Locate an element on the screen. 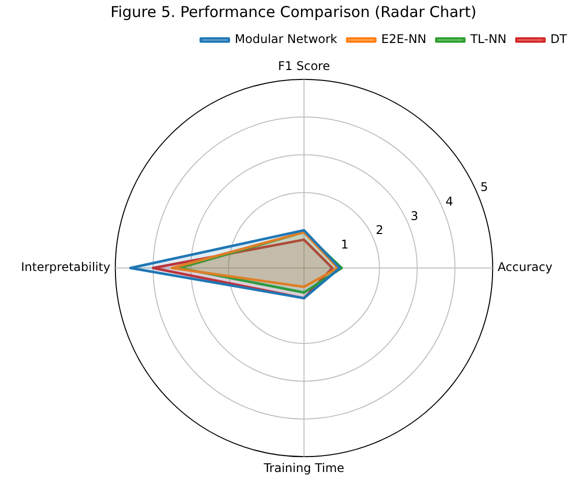  spoke-label: Interpretability is located at coordinates (65, 267).